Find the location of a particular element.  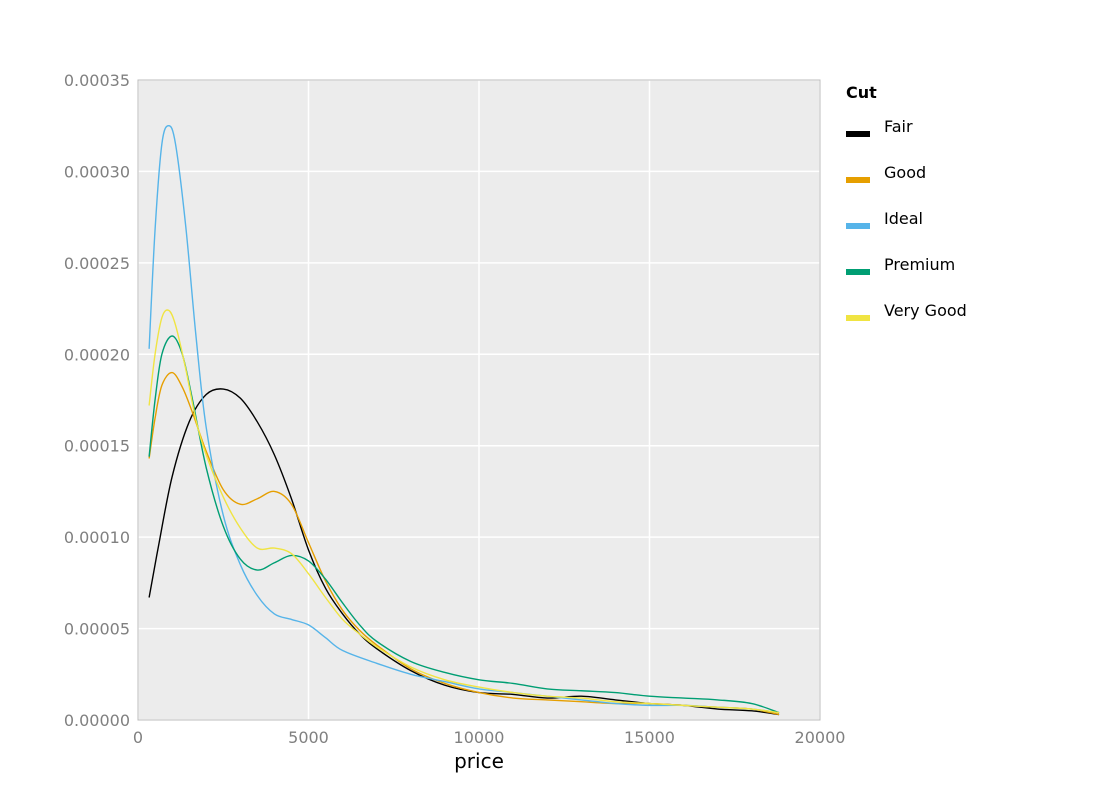

legend-swatch-good is located at coordinates (858, 180).